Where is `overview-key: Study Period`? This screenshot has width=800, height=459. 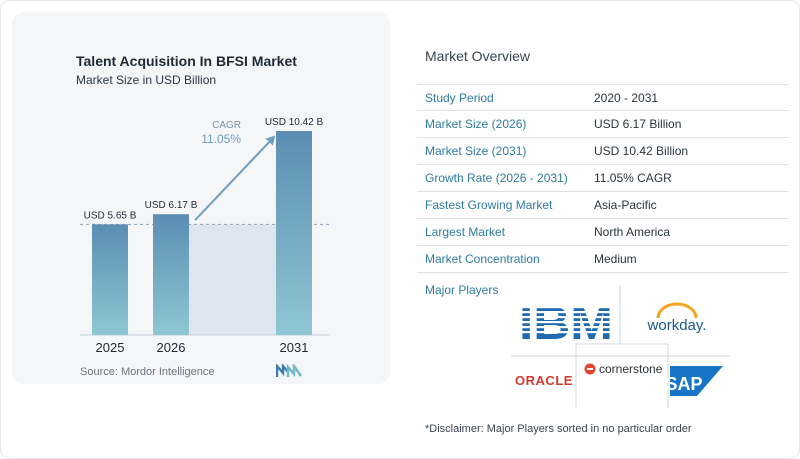 overview-key: Study Period is located at coordinates (459, 97).